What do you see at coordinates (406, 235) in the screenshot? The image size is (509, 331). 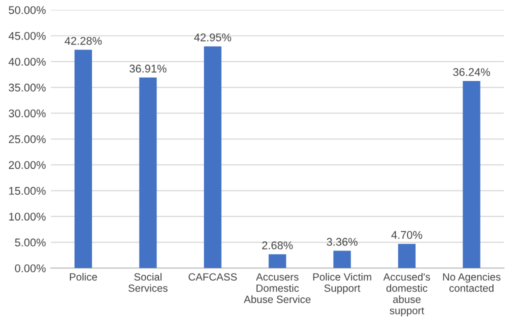 I see `data-label: 4.70%` at bounding box center [406, 235].